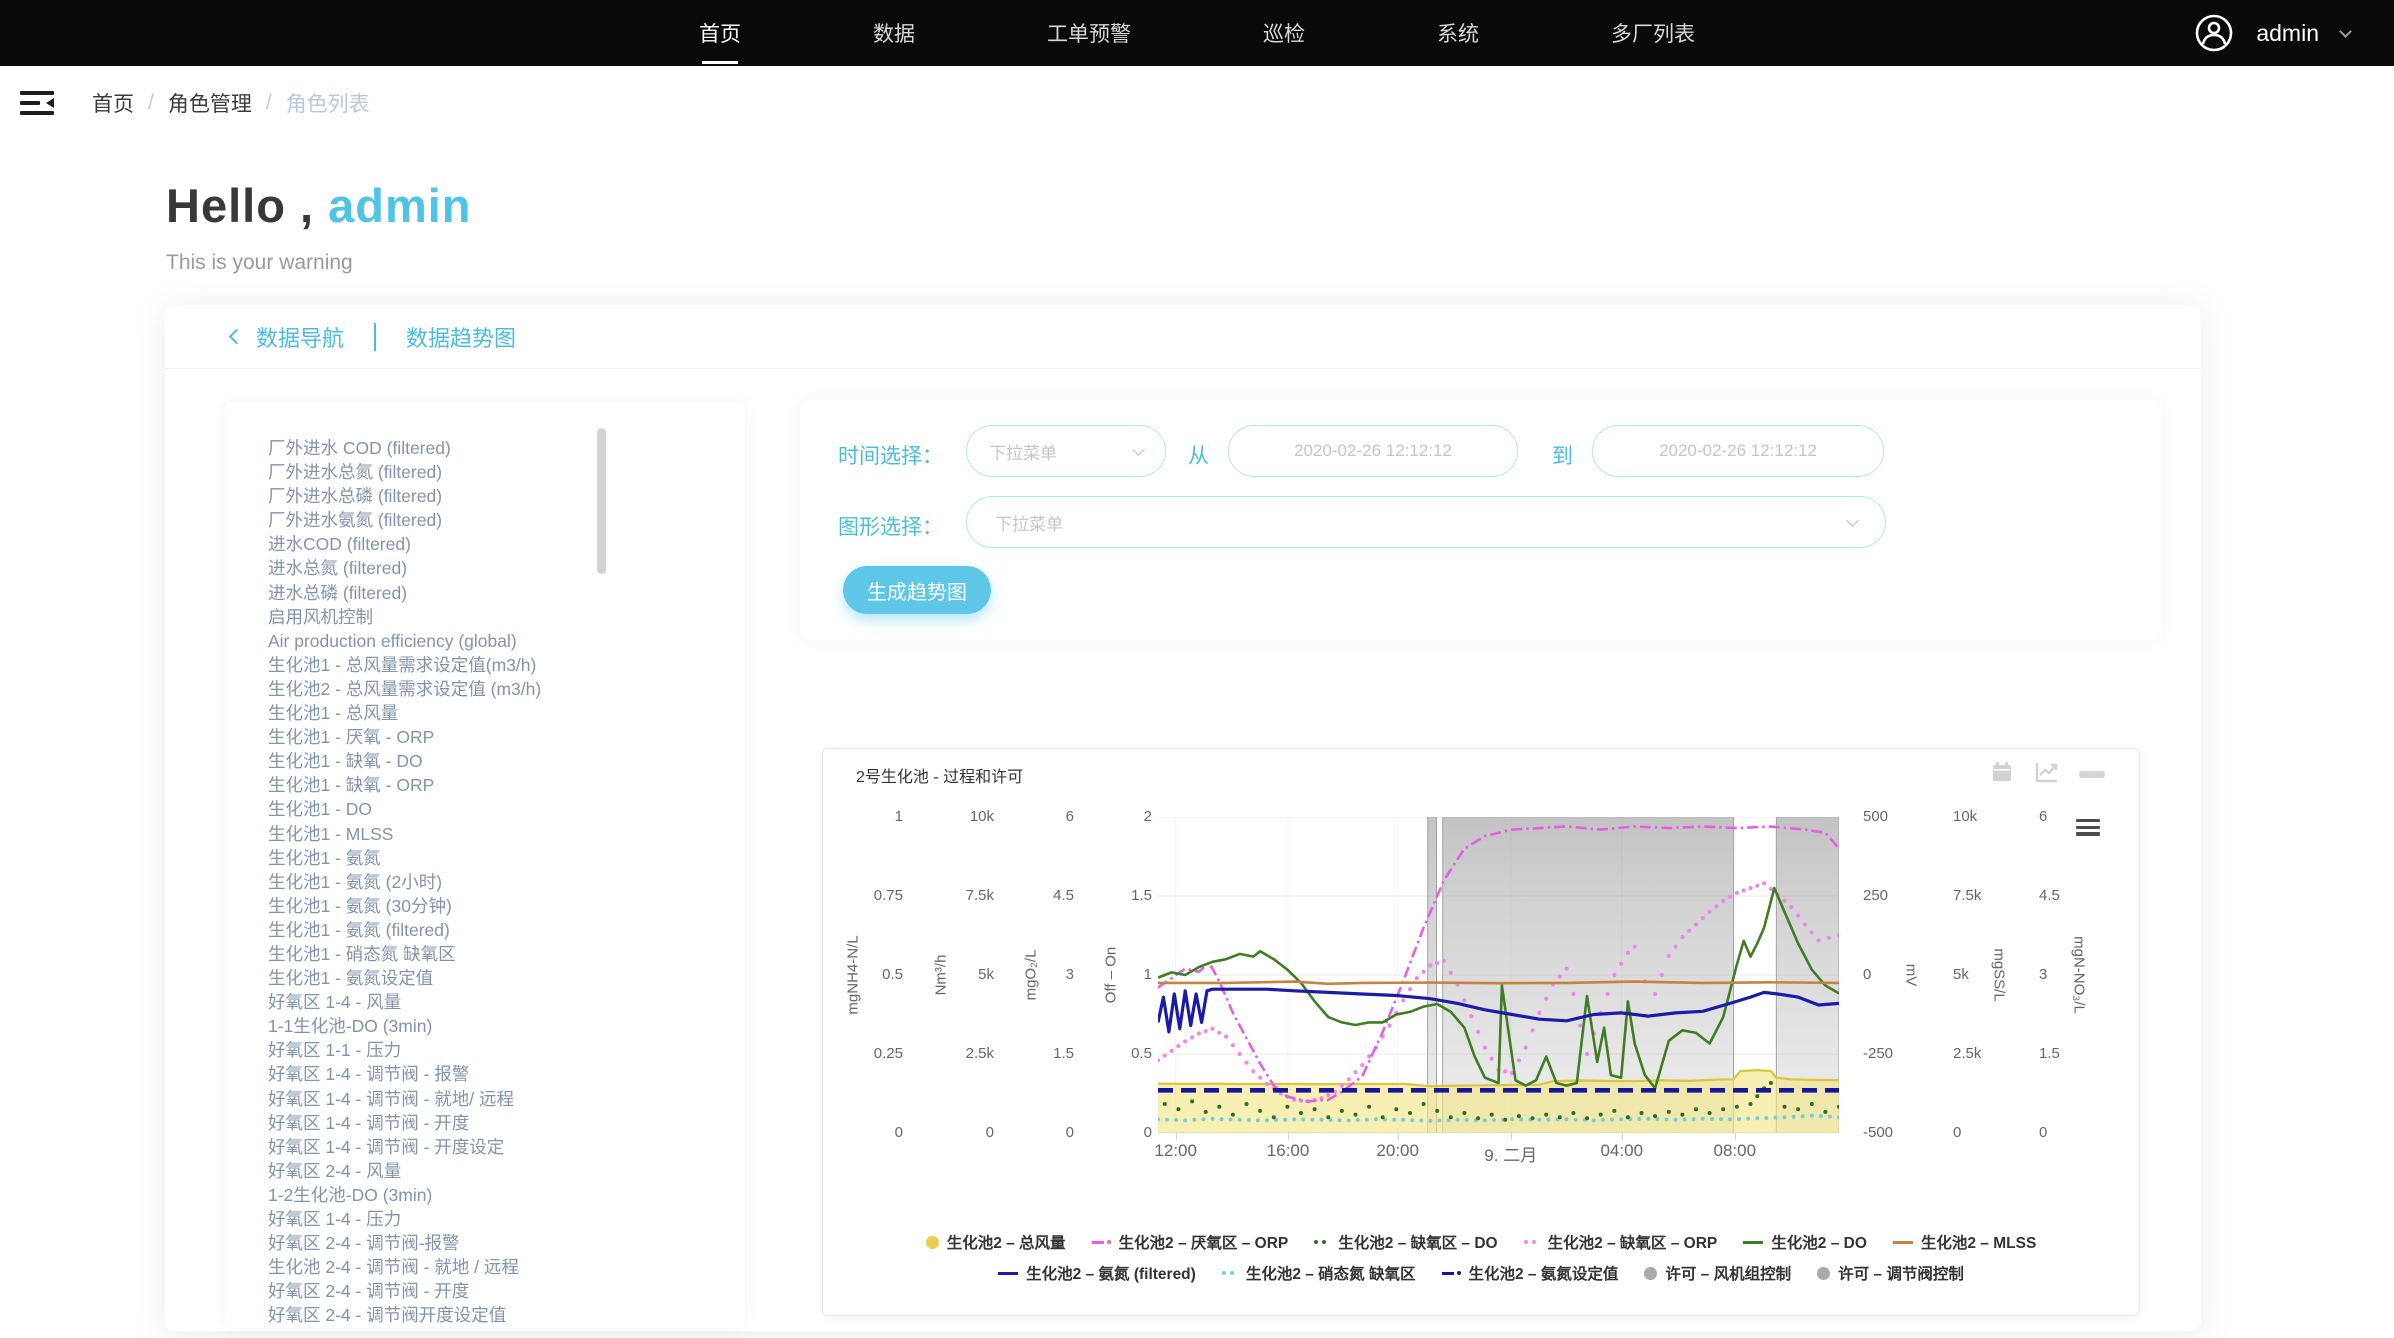  What do you see at coordinates (1089, 34) in the screenshot?
I see `nav-item: 工单预警` at bounding box center [1089, 34].